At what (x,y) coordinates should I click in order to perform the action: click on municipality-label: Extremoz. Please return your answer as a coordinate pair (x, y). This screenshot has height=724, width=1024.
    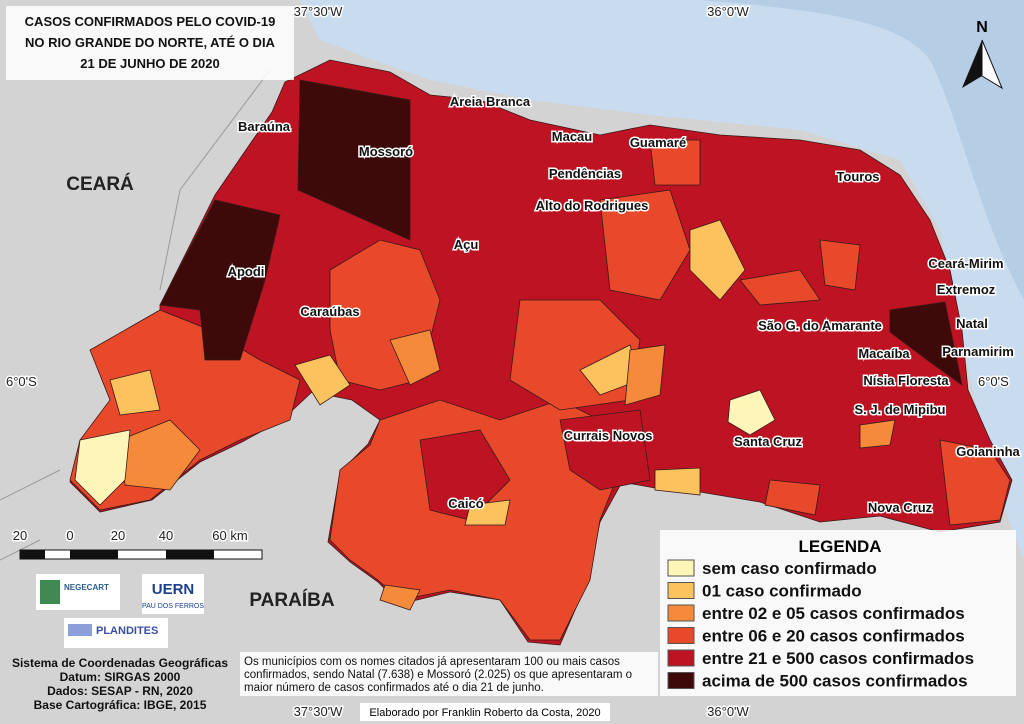
    Looking at the image, I should click on (966, 289).